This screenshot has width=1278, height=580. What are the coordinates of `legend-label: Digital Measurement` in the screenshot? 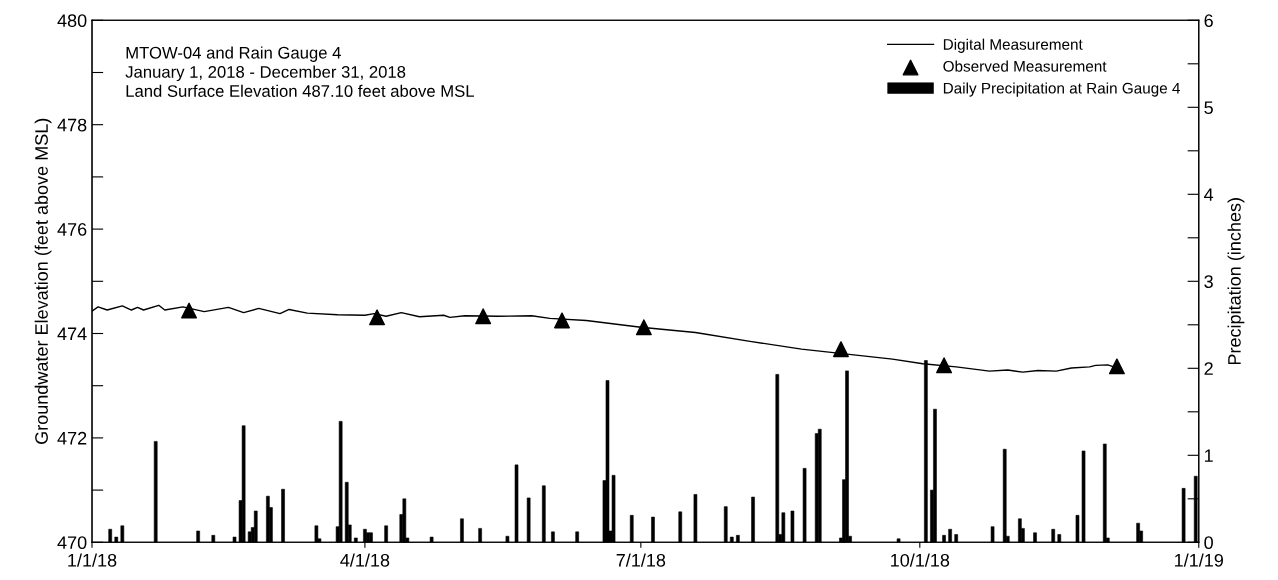 It's located at (1013, 45).